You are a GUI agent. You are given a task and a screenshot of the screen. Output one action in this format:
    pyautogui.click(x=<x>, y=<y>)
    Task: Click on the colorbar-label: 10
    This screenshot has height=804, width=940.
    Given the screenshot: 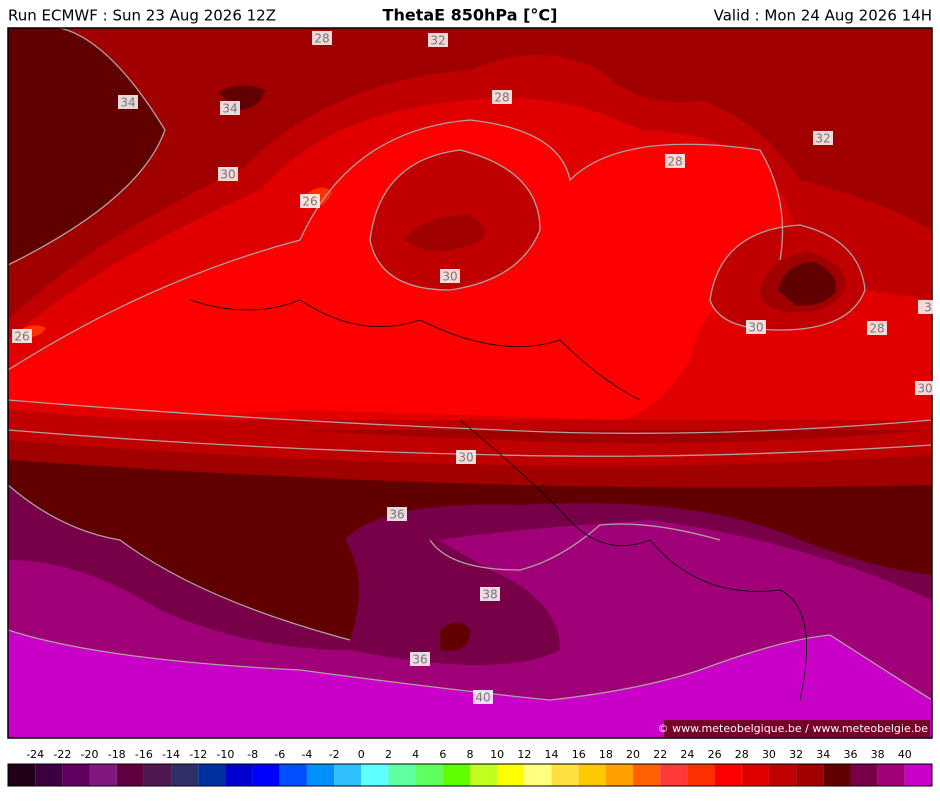 What is the action you would take?
    pyautogui.click(x=497, y=754)
    